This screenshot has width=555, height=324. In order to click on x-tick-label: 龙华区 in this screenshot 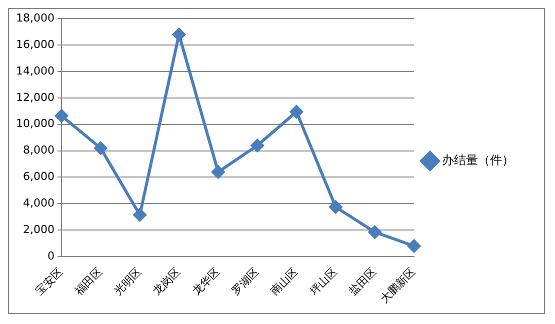, I will do `click(206, 281)`.